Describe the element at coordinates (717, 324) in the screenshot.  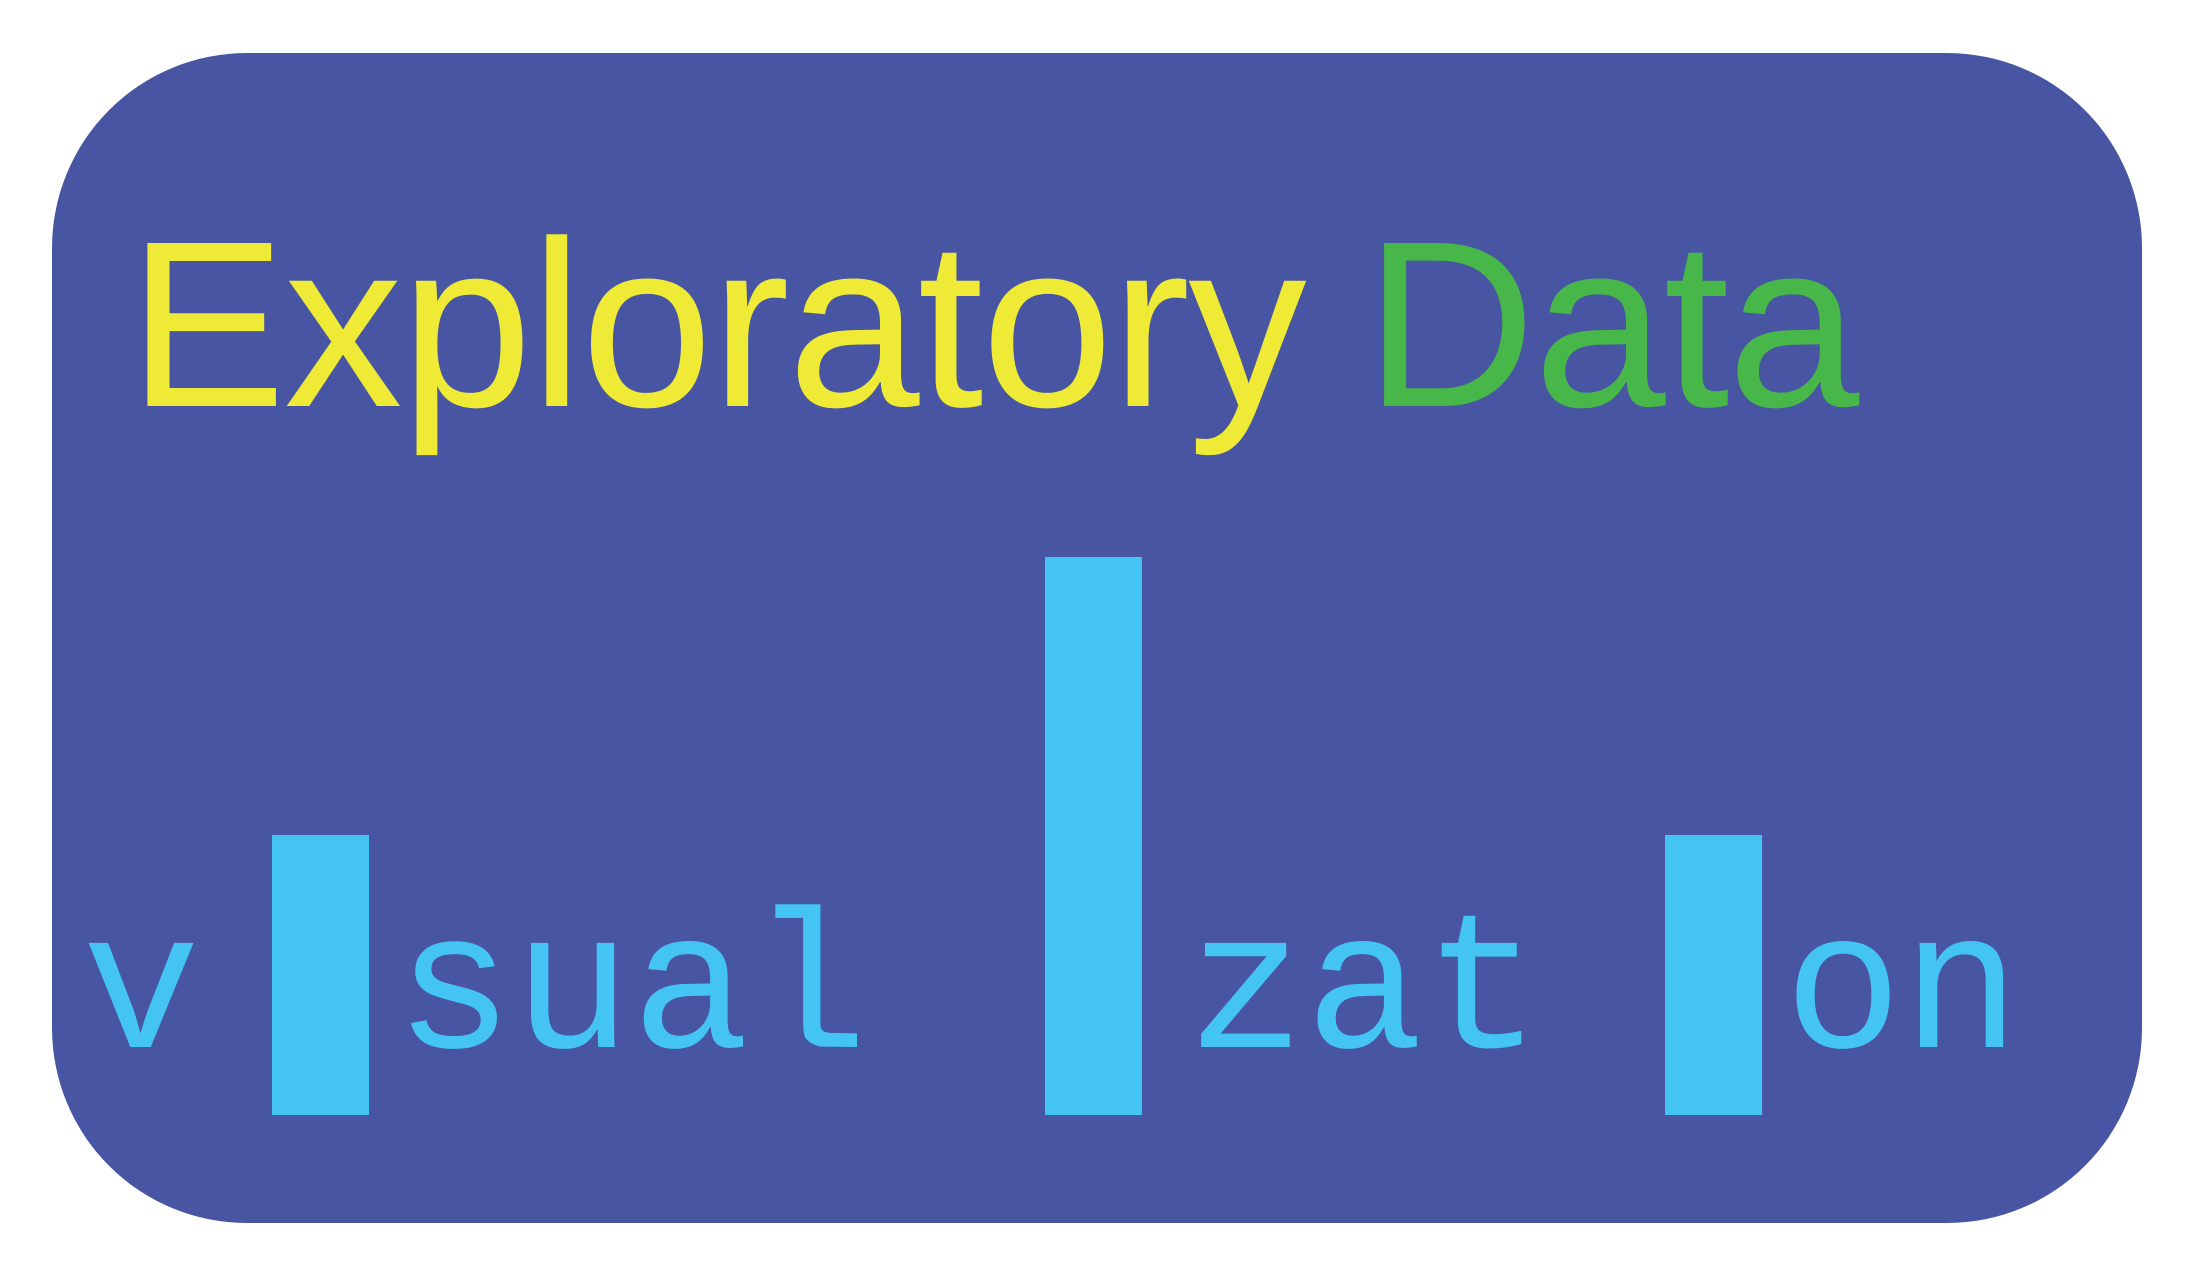
I see `title-word-exploratory: Exploratory` at that location.